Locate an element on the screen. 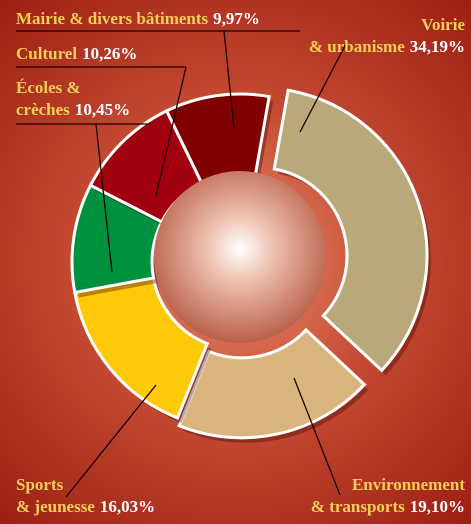 This screenshot has height=524, width=471. slice-label: Voirie & urbanisme 34,19% is located at coordinates (387, 36).